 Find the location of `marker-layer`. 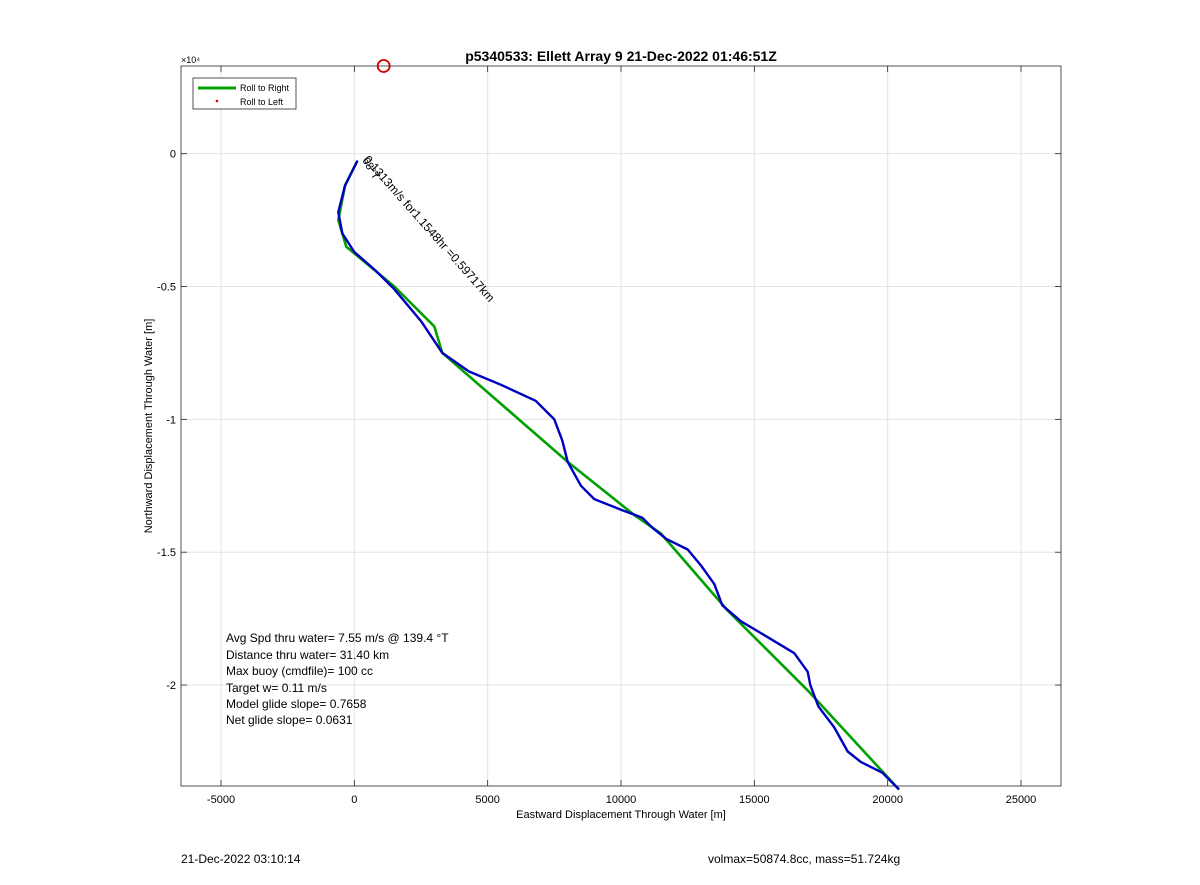

marker-layer is located at coordinates (383, 66).